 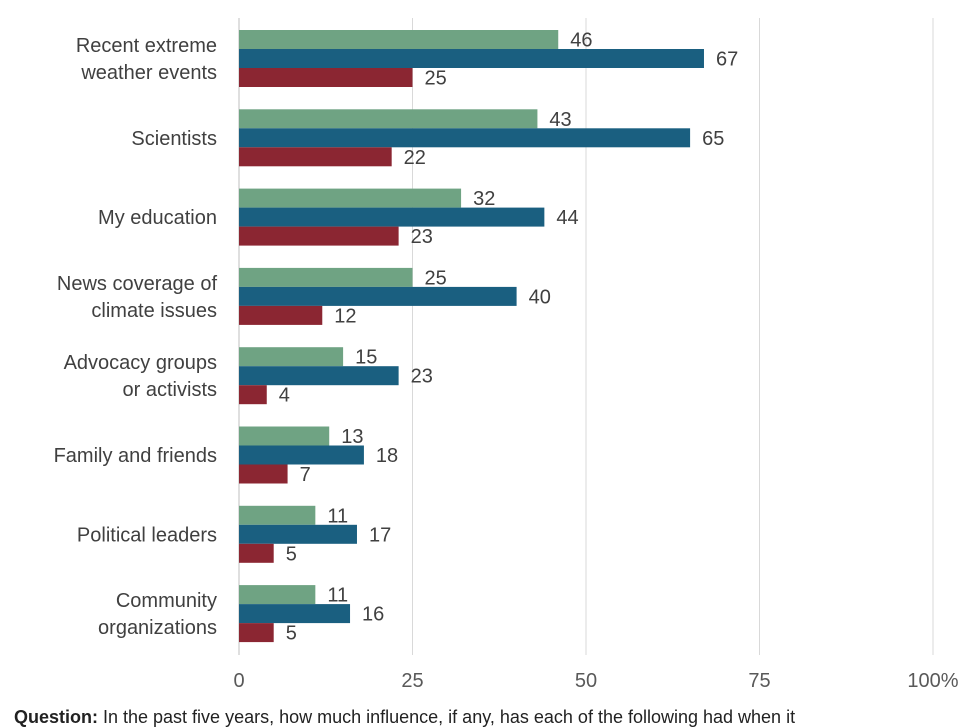 What do you see at coordinates (932, 681) in the screenshot?
I see `x-tick-label: 100%` at bounding box center [932, 681].